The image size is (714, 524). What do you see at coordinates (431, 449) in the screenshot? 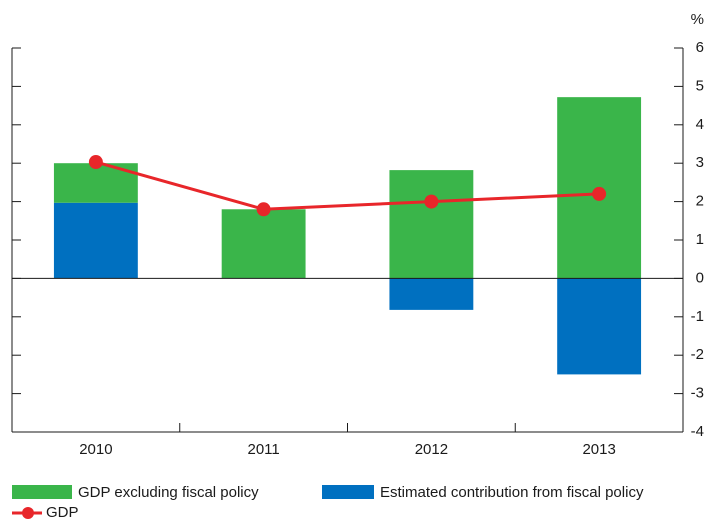
I see `x-tick-label: 2012` at bounding box center [431, 449].